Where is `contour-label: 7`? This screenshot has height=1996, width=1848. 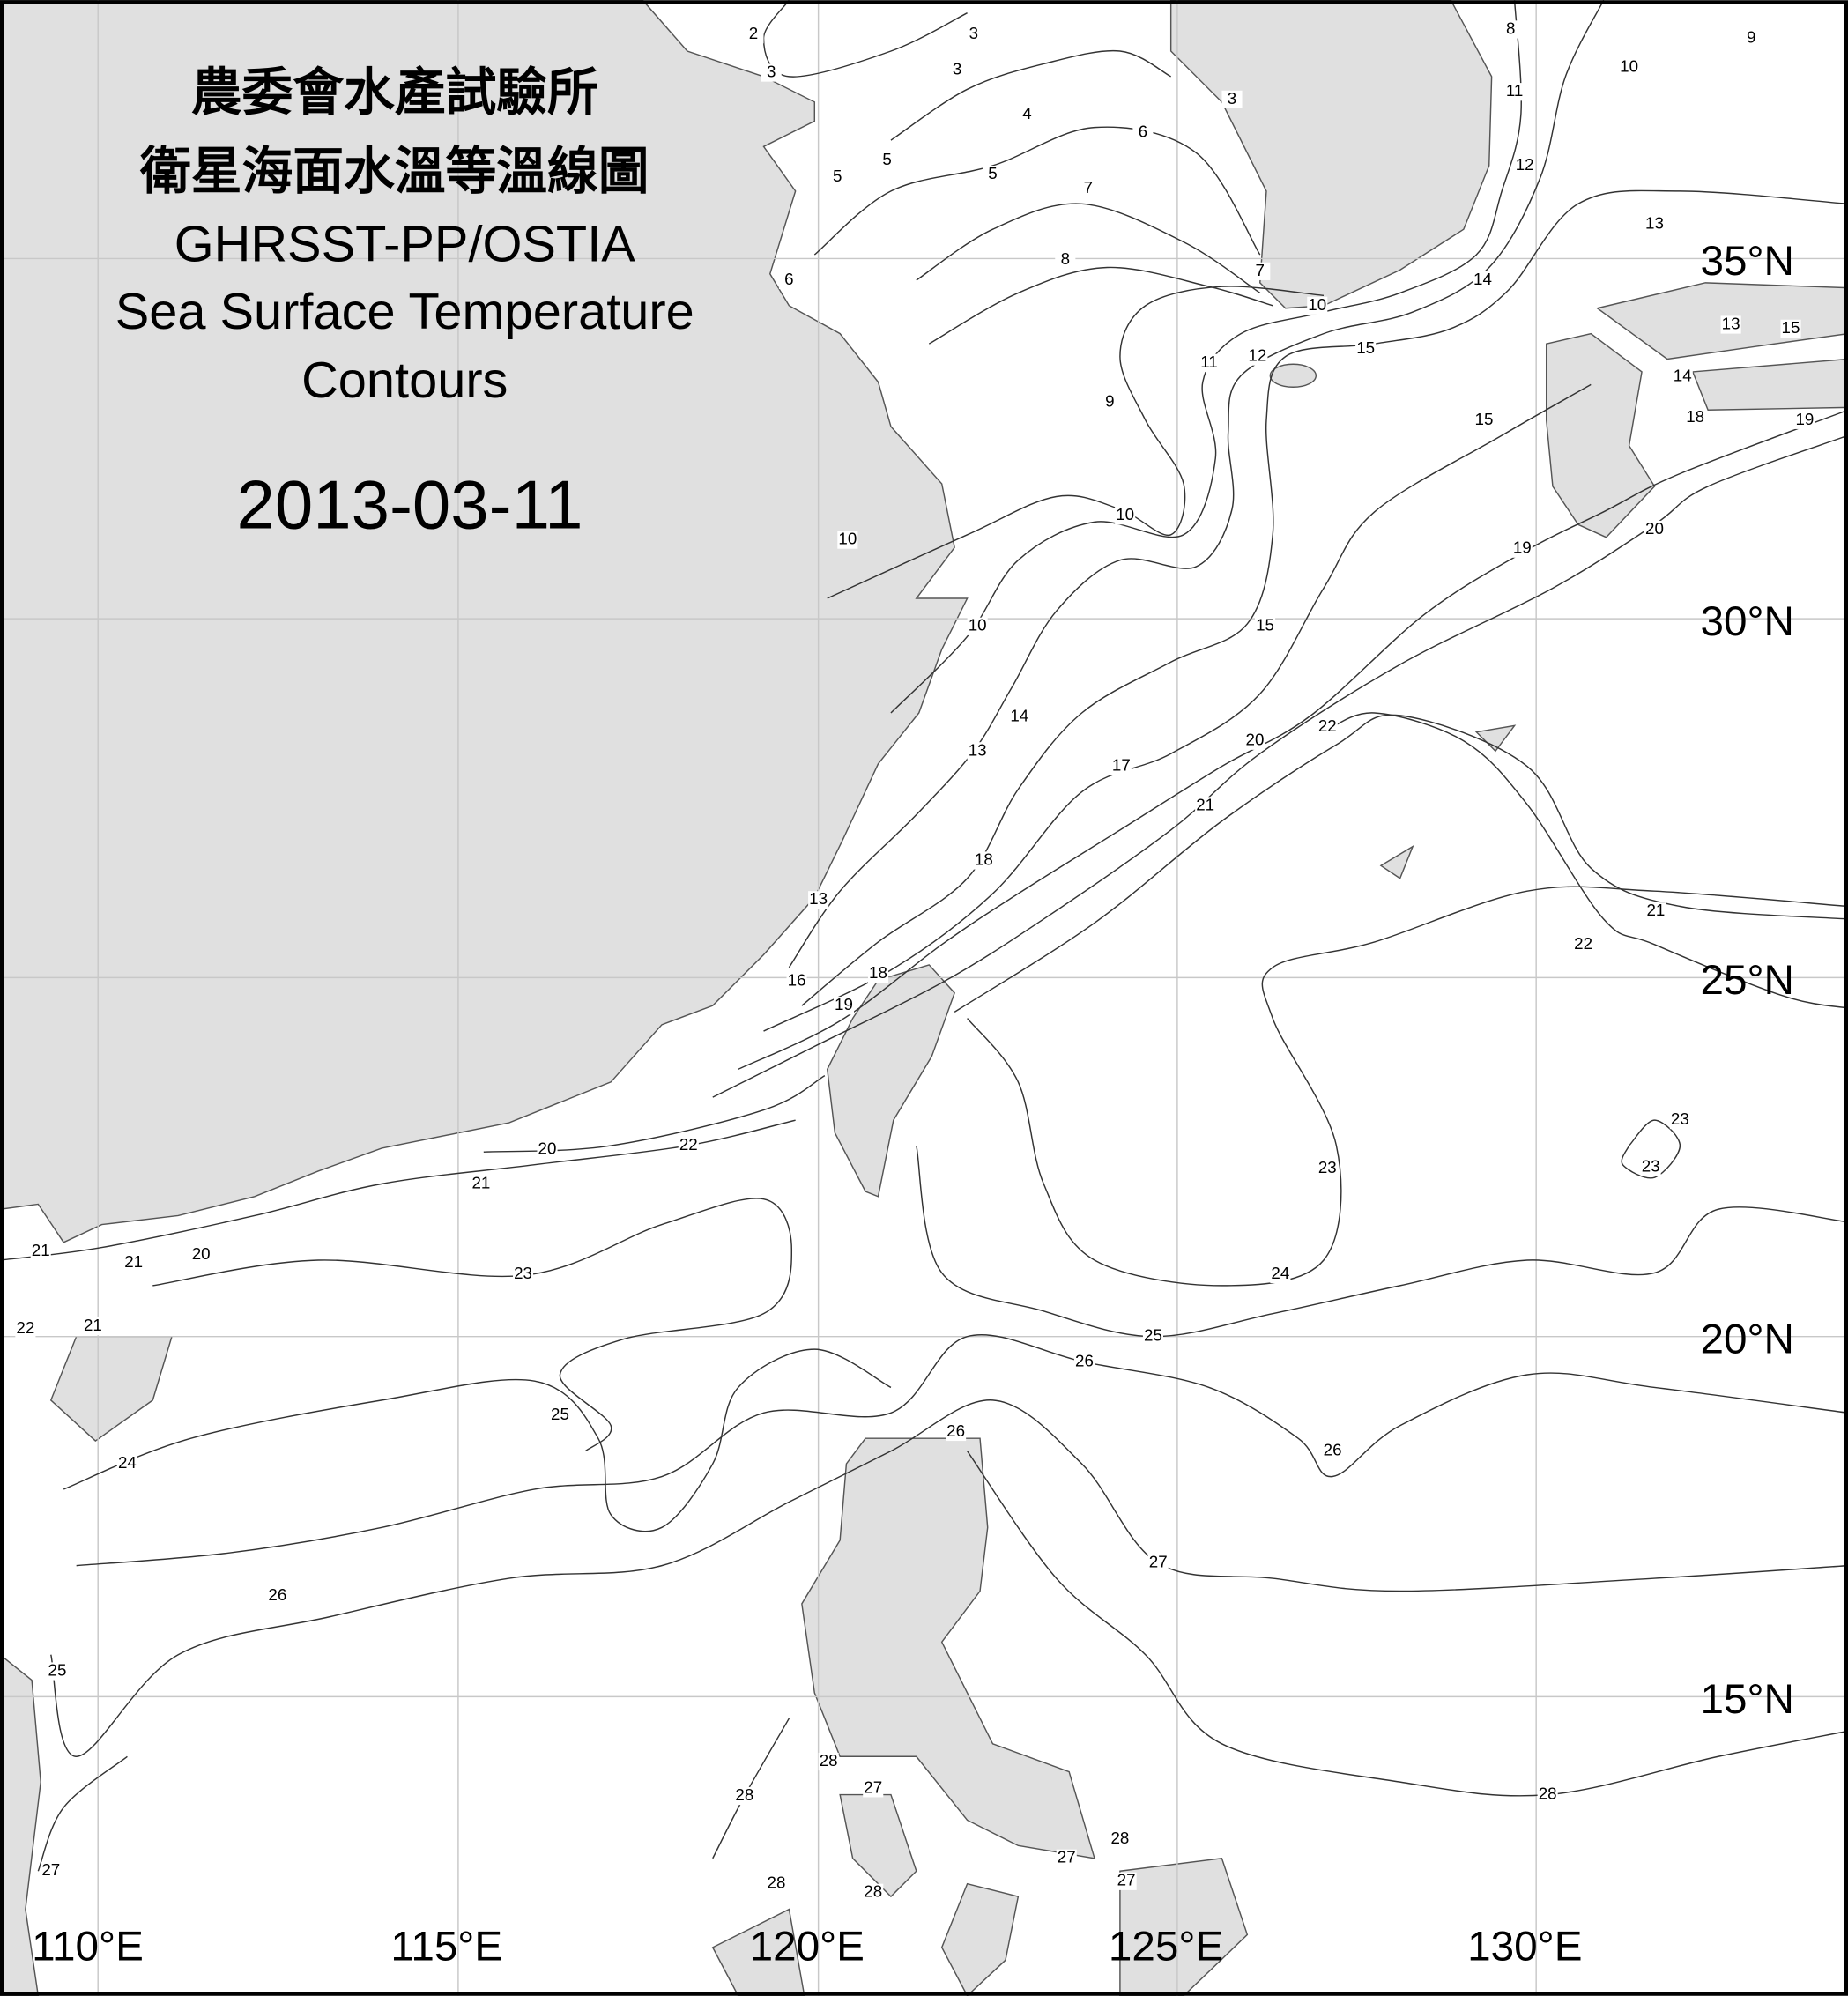 contour-label: 7 is located at coordinates (1261, 270).